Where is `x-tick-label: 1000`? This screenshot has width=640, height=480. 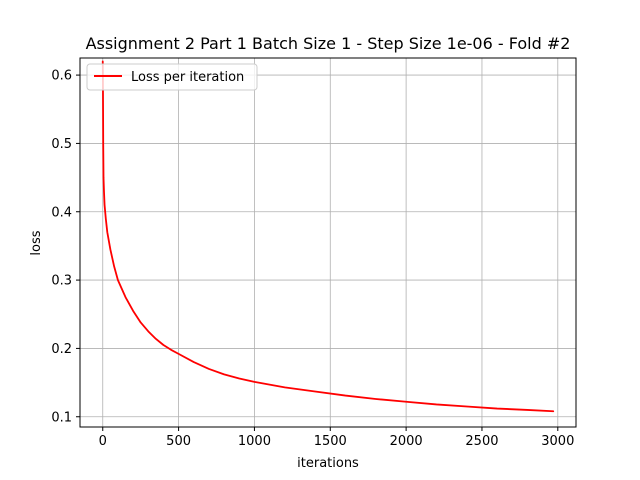 x-tick-label: 1000 is located at coordinates (254, 441).